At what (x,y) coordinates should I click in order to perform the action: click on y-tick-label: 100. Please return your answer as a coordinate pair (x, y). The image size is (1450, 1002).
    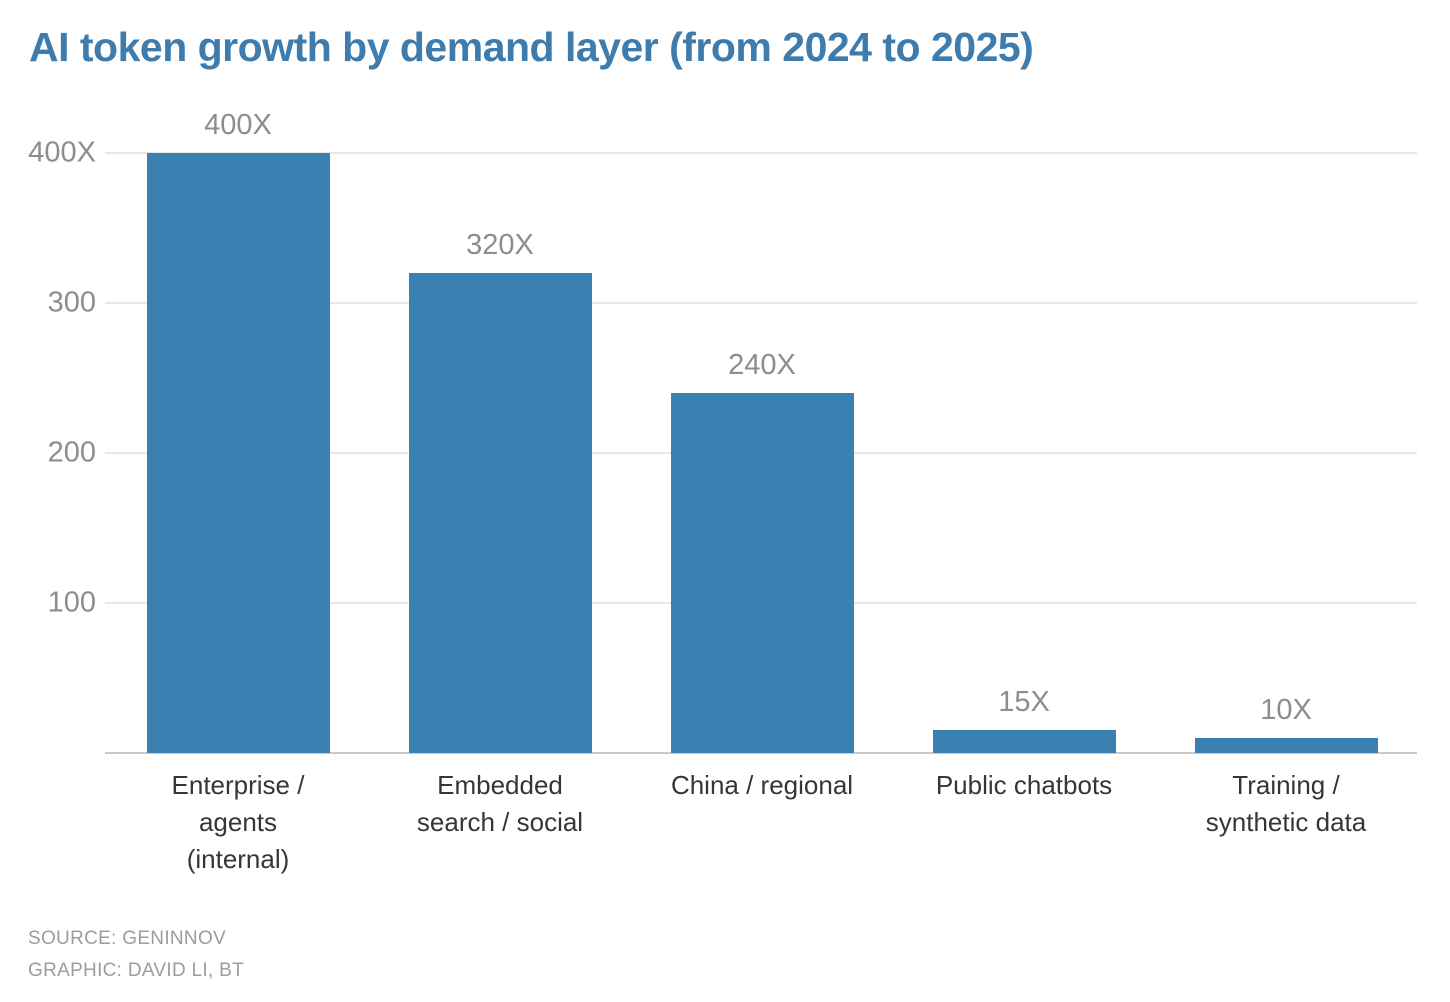
    Looking at the image, I should click on (71, 602).